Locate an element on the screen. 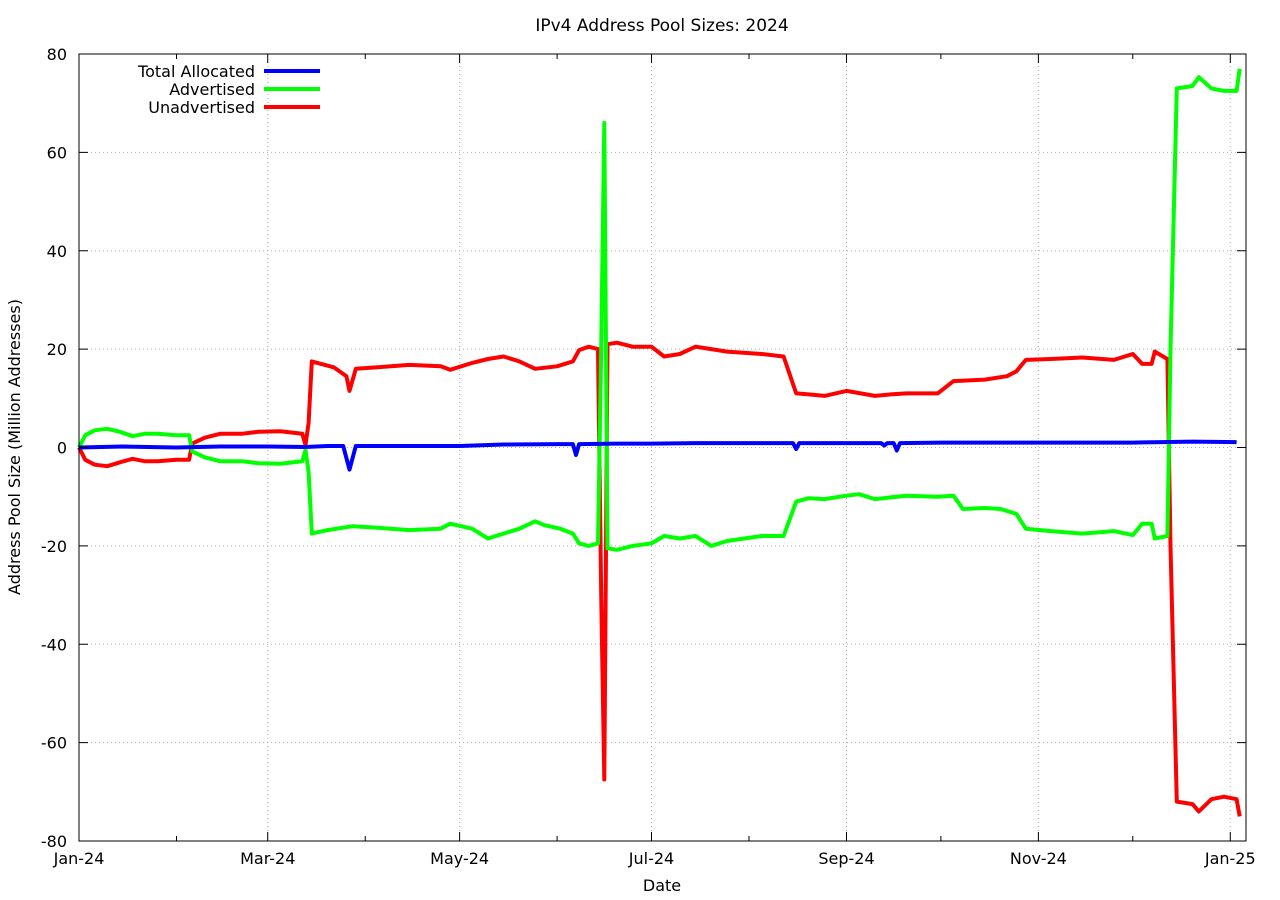 The width and height of the screenshot is (1280, 900). y-tick-label: 20 is located at coordinates (57, 349).